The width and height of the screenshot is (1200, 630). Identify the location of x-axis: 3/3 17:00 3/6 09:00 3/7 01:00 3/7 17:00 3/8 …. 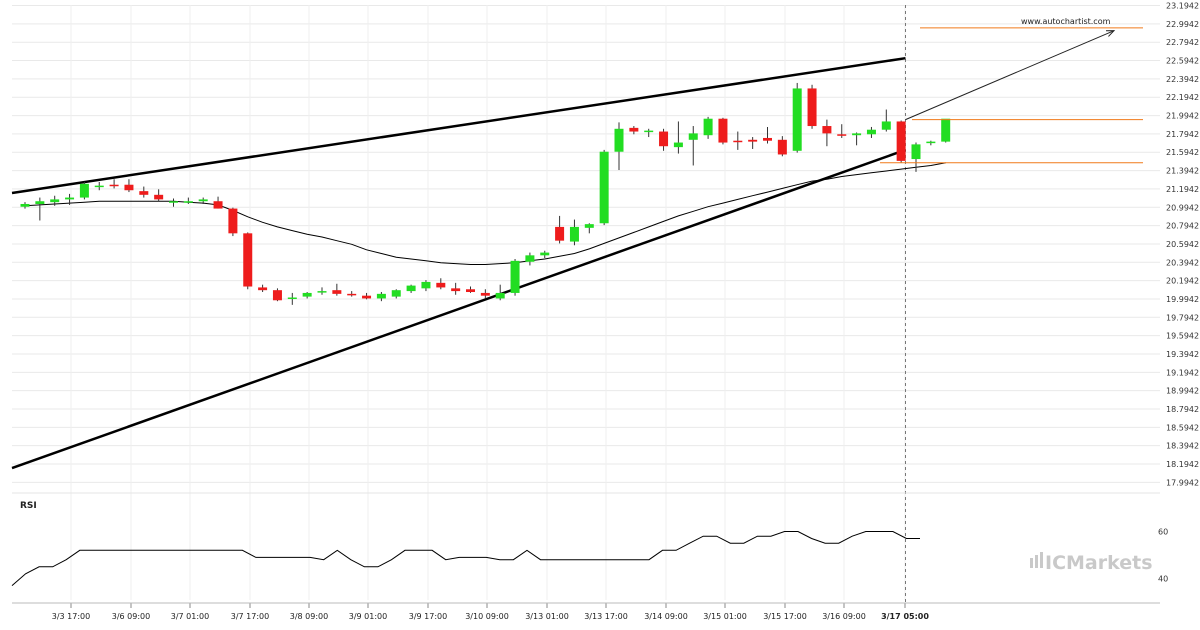
(586, 611).